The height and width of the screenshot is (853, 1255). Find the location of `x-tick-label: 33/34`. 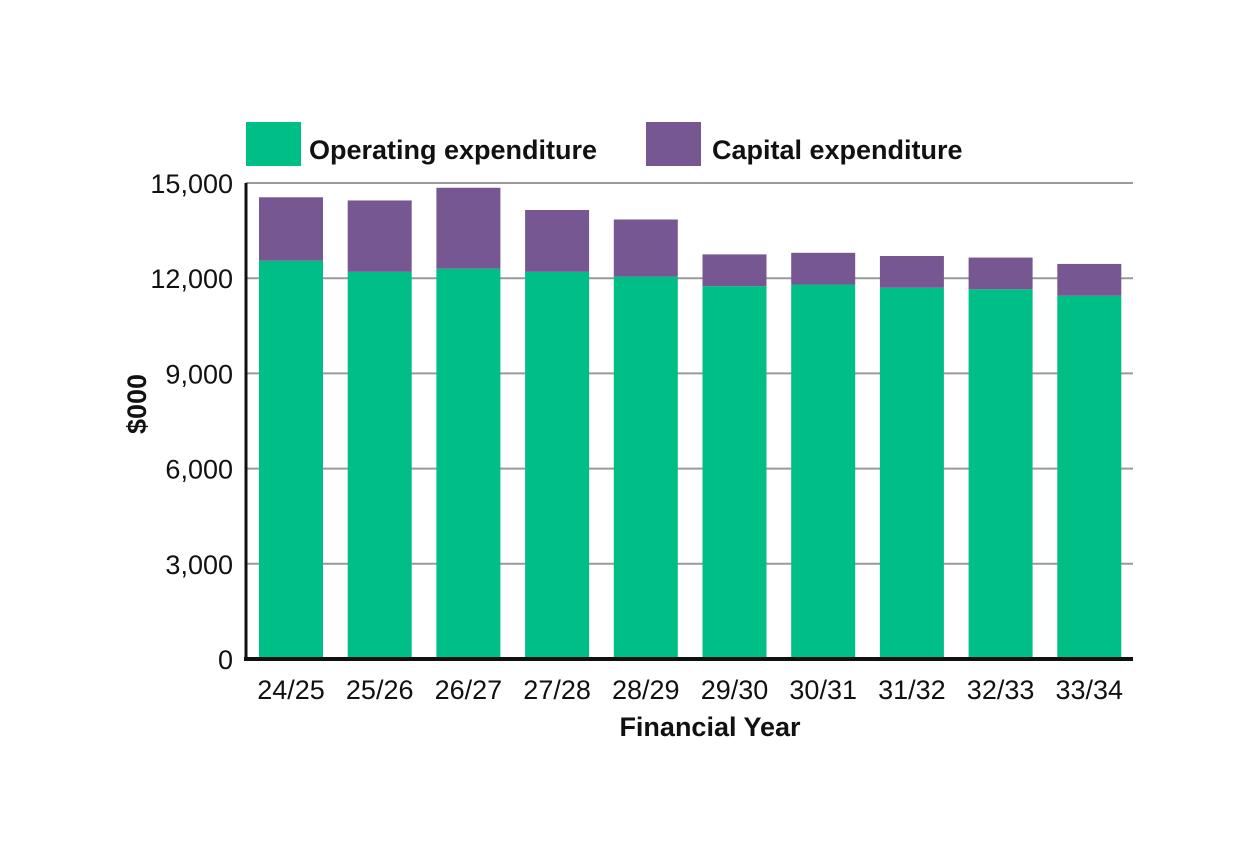

x-tick-label: 33/34 is located at coordinates (1090, 690).